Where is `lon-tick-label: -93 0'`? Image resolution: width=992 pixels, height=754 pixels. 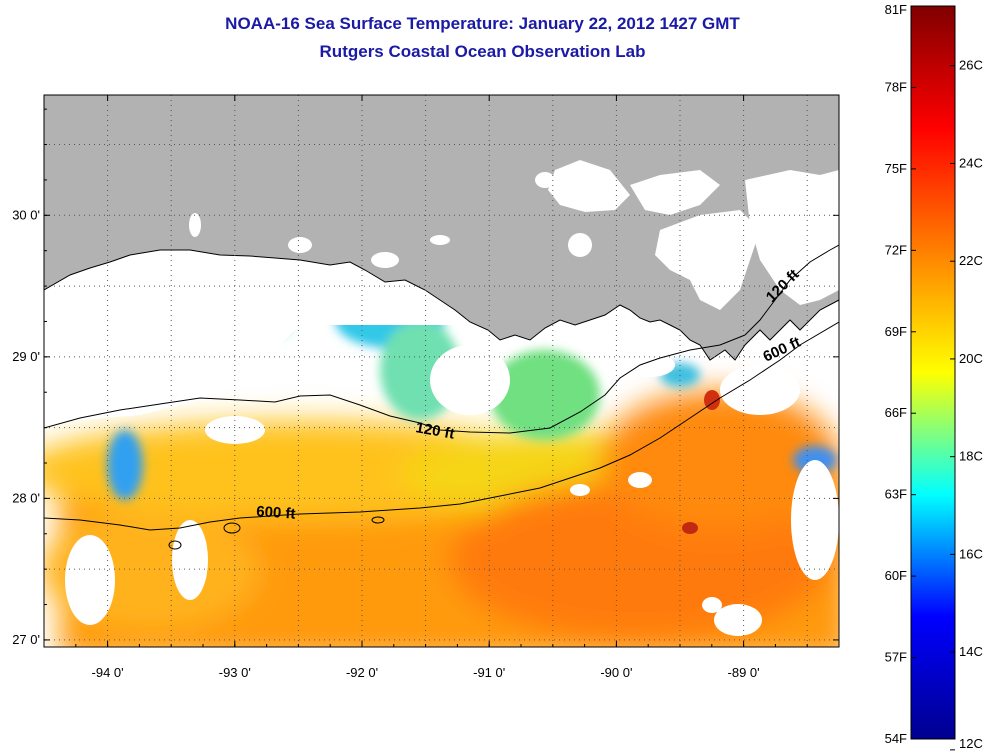
lon-tick-label: -93 0' is located at coordinates (235, 672).